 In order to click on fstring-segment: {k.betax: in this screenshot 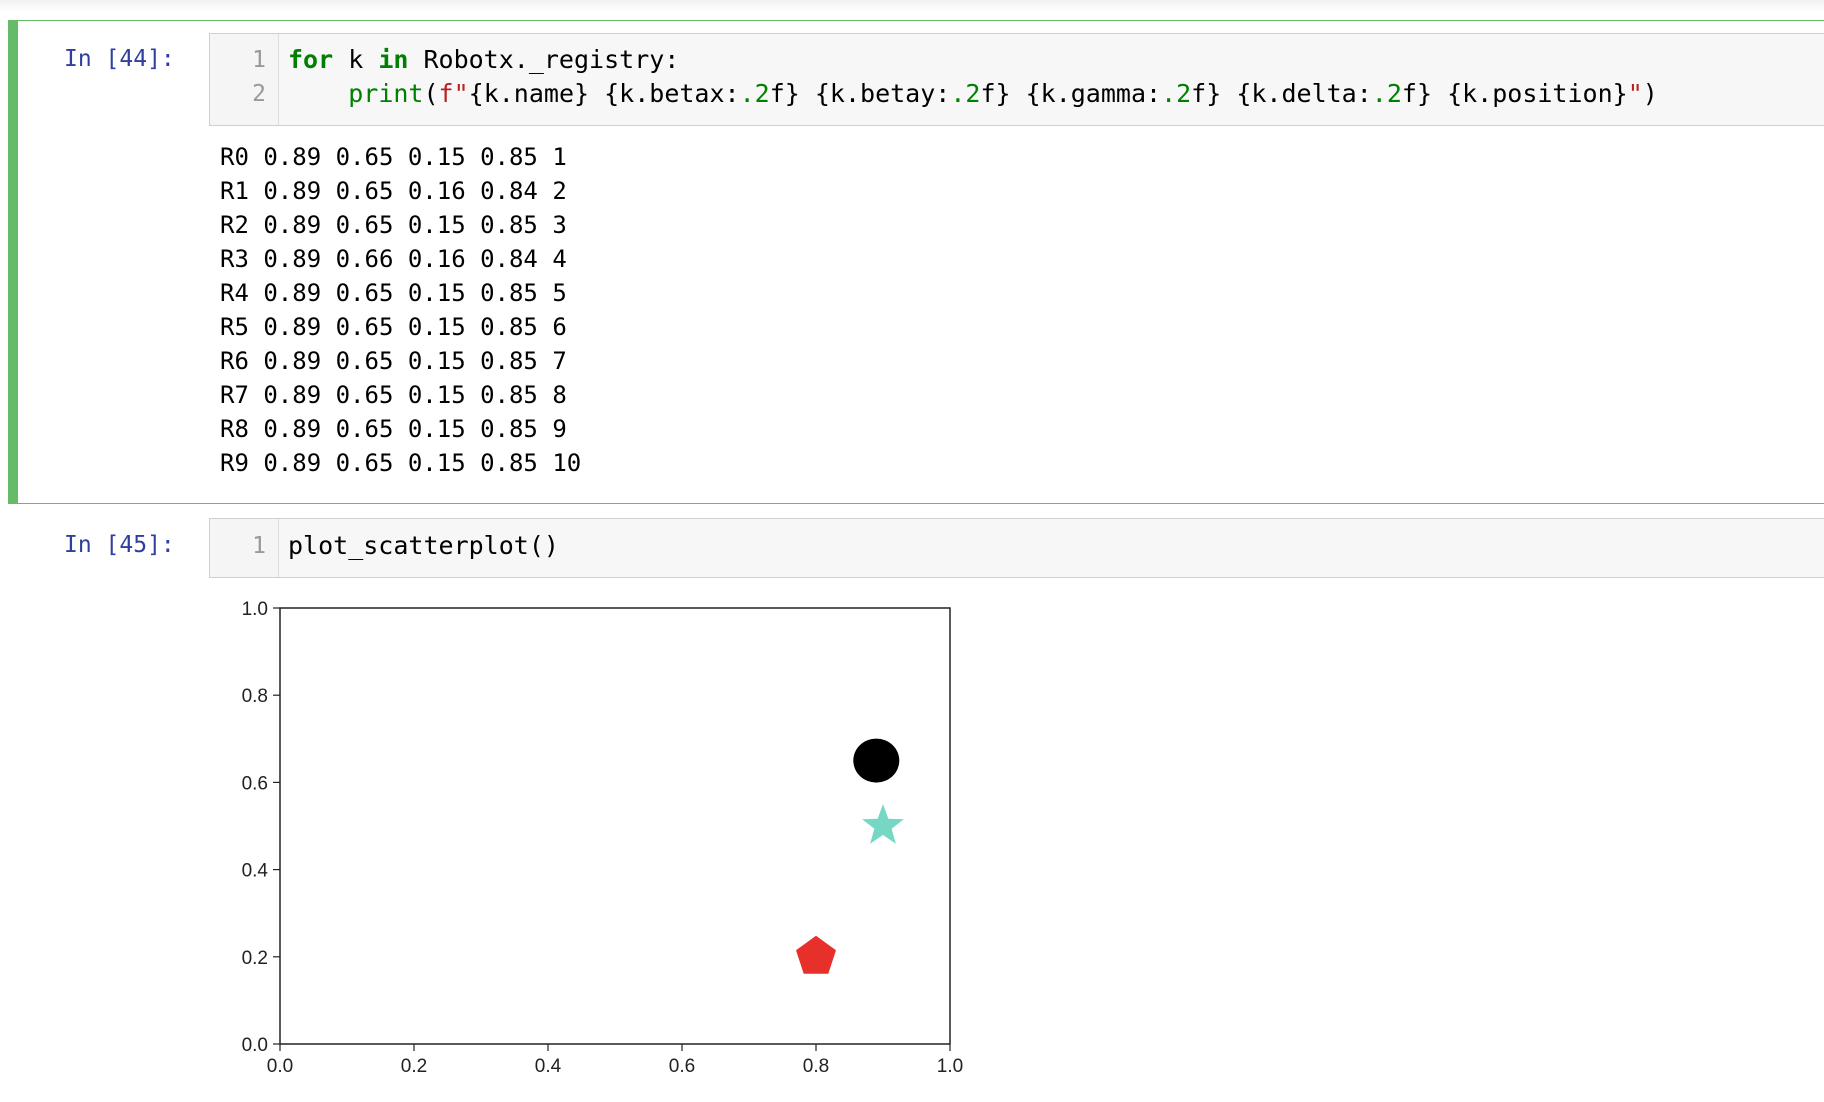, I will do `click(672, 93)`.